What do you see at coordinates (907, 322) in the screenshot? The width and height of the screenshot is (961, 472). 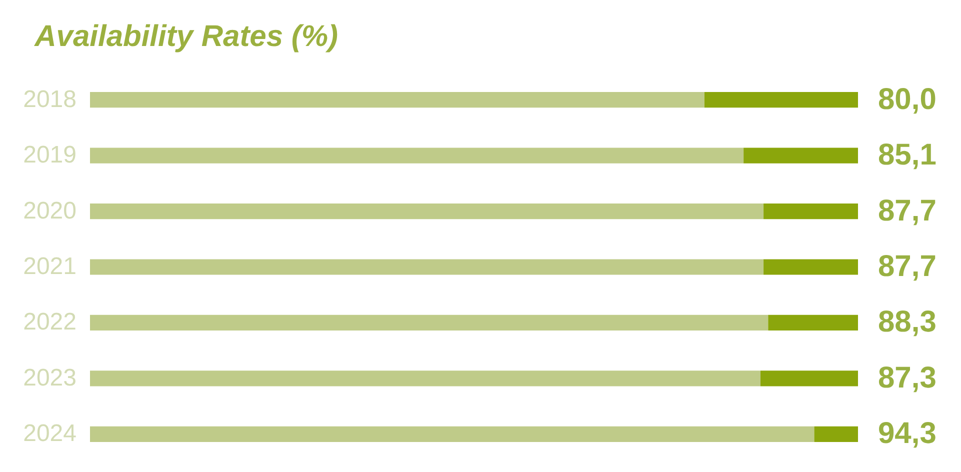 I see `data-label: 88,3` at bounding box center [907, 322].